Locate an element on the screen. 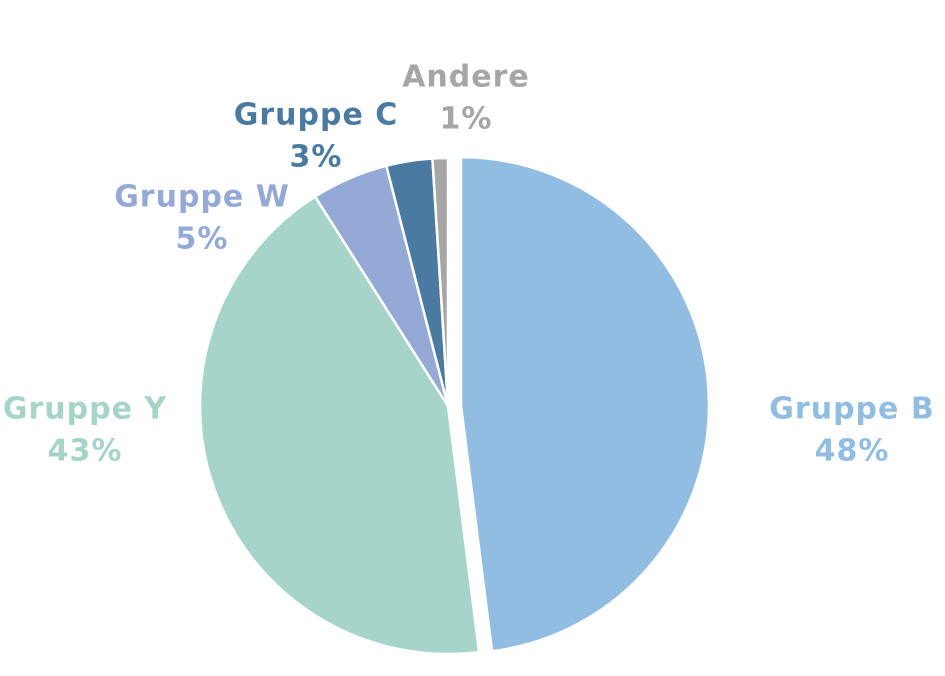  slice-label: Gruppe Y is located at coordinates (85, 409).